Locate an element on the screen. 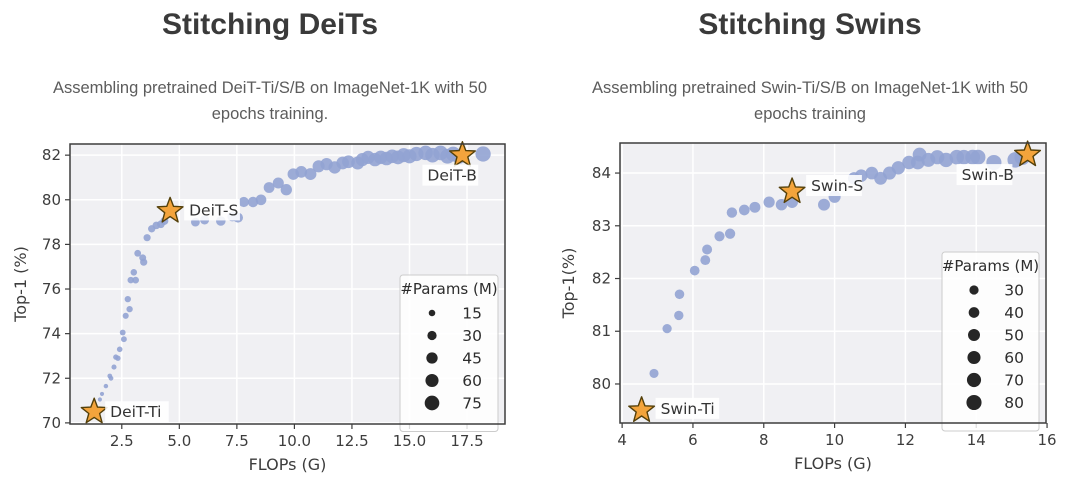 Image resolution: width=1080 pixels, height=493 pixels. x-tick-label: 10.0 is located at coordinates (294, 441).